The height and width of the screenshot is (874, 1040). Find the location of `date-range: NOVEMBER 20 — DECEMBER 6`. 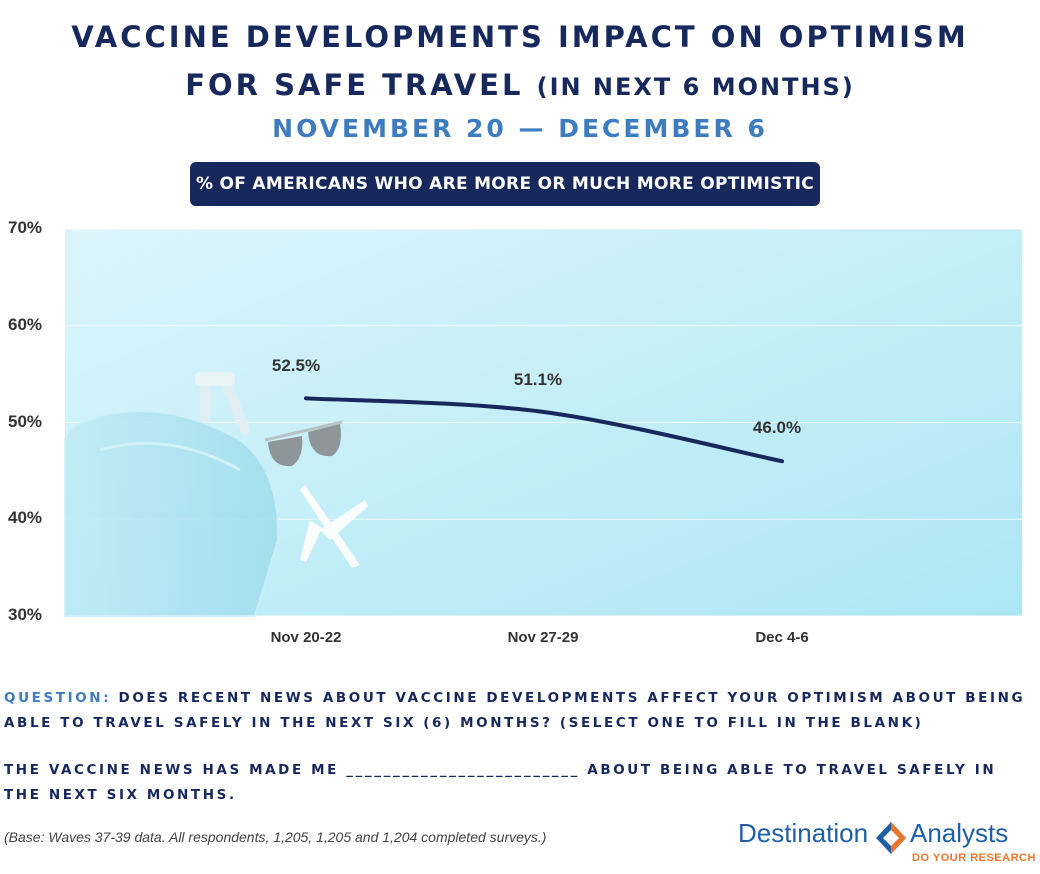

date-range: NOVEMBER 20 — DECEMBER 6 is located at coordinates (520, 128).